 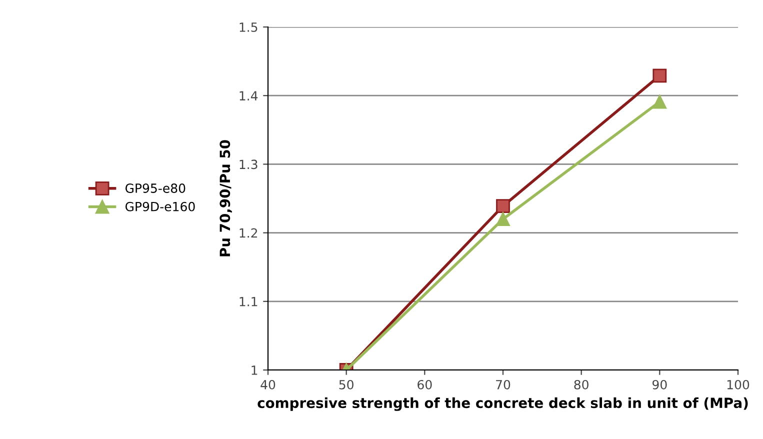 I want to click on x-tick-label: 70, so click(x=503, y=385).